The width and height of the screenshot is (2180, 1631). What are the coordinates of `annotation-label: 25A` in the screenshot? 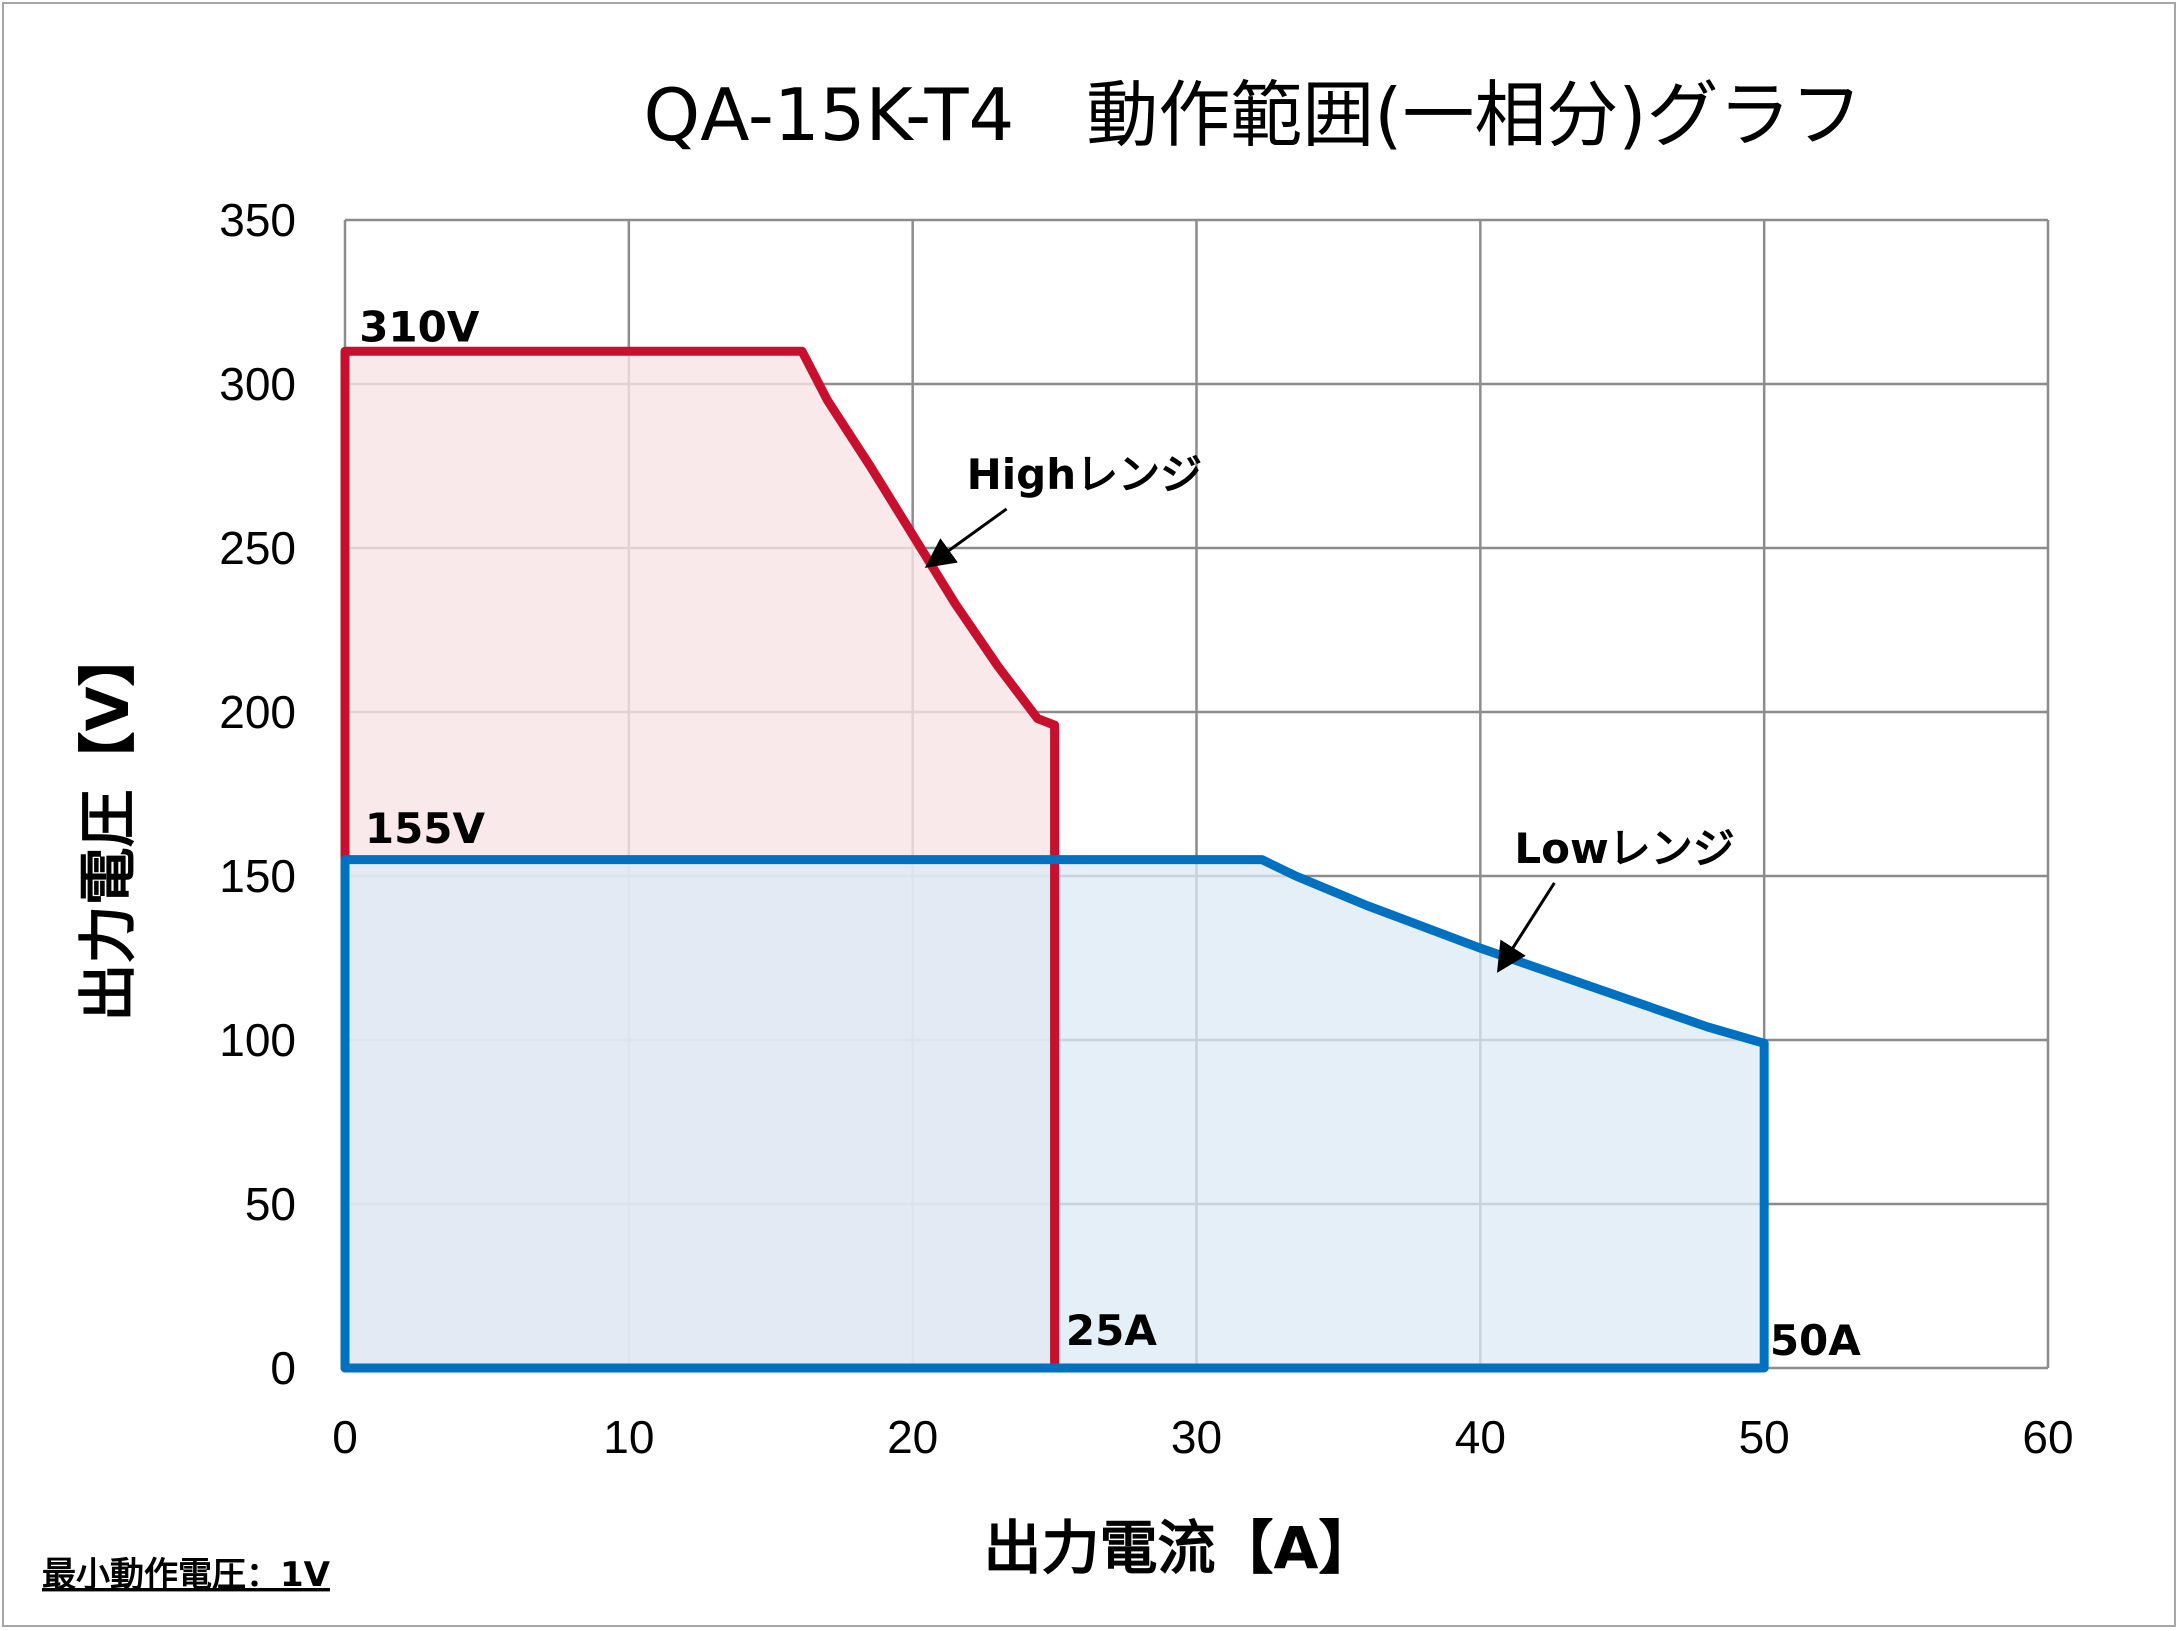 It's located at (1111, 1330).